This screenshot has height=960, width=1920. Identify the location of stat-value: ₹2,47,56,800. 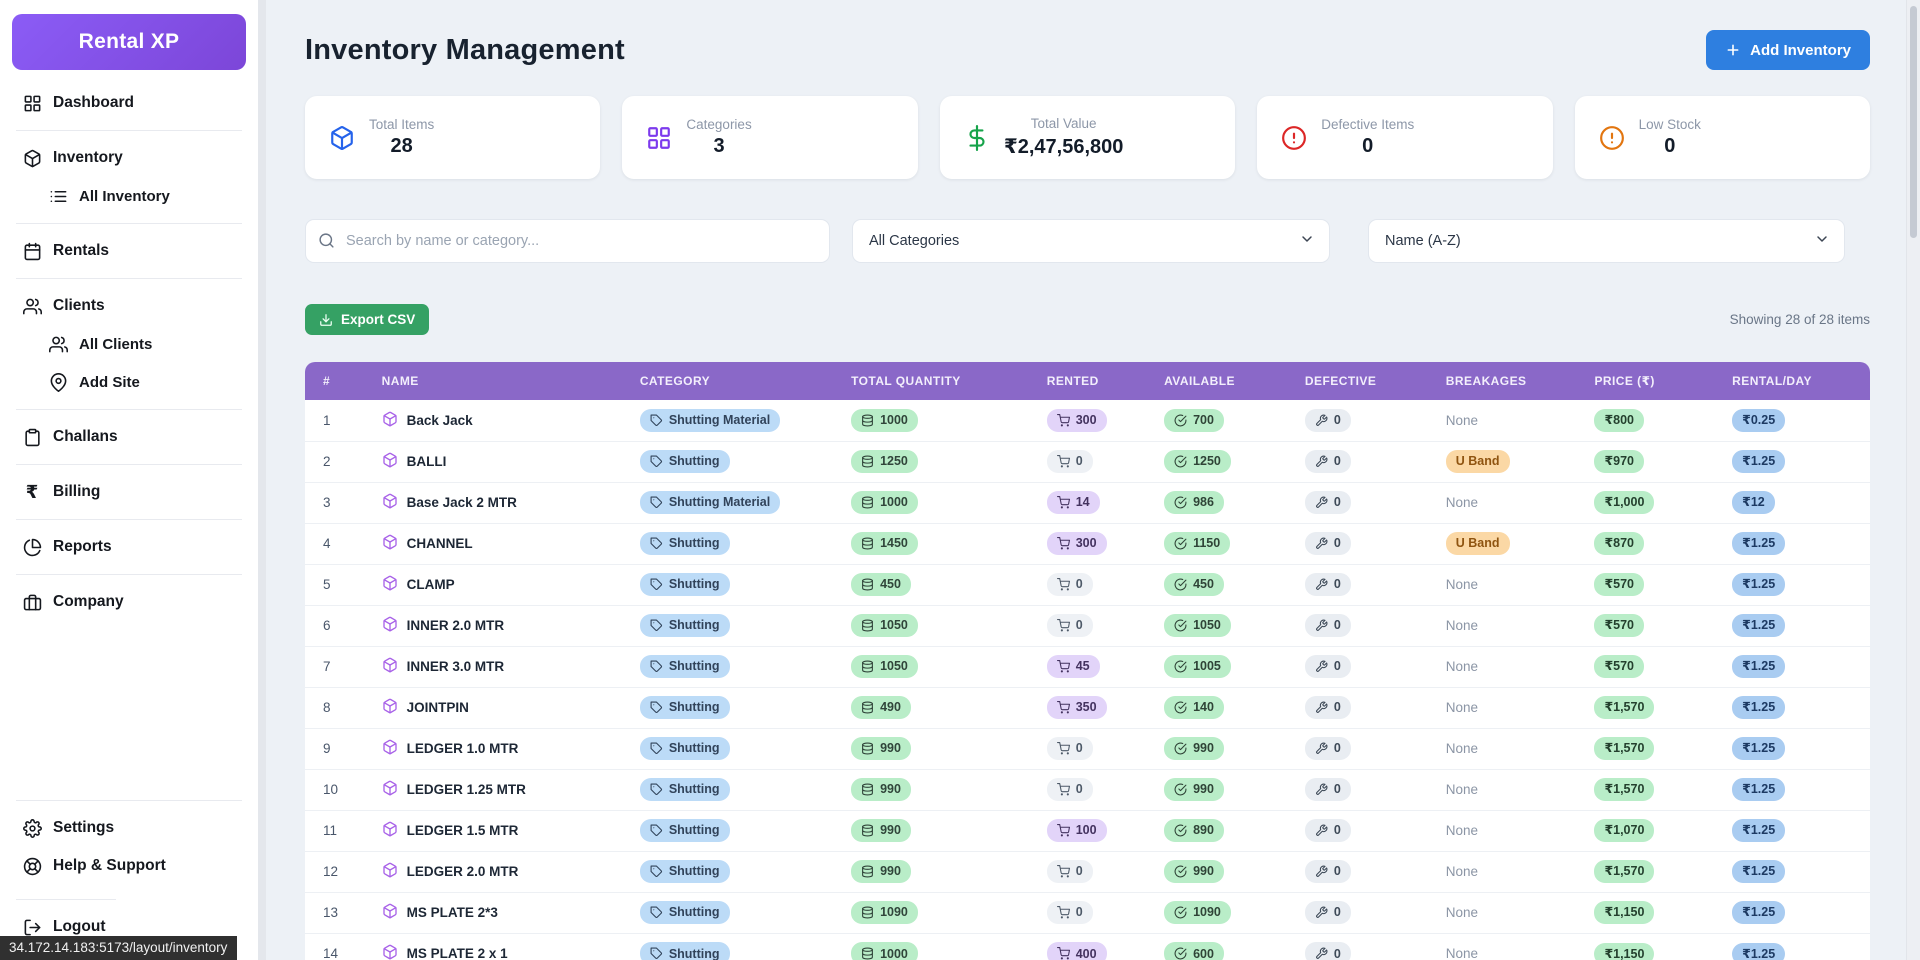
(1063, 147).